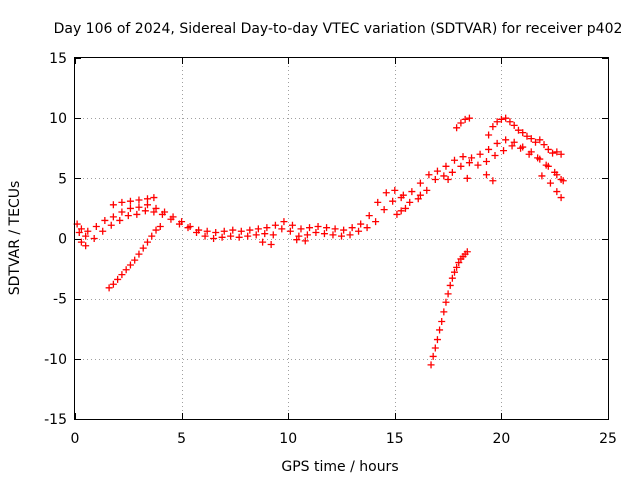  What do you see at coordinates (75, 439) in the screenshot?
I see `x-tick-label: 0` at bounding box center [75, 439].